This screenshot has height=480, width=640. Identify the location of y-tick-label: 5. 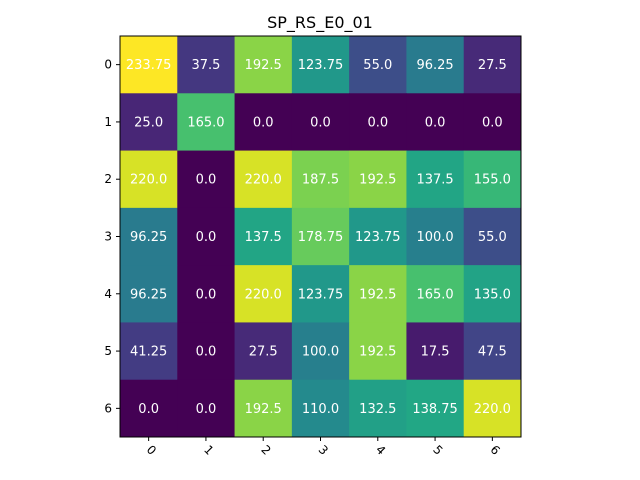
(108, 351).